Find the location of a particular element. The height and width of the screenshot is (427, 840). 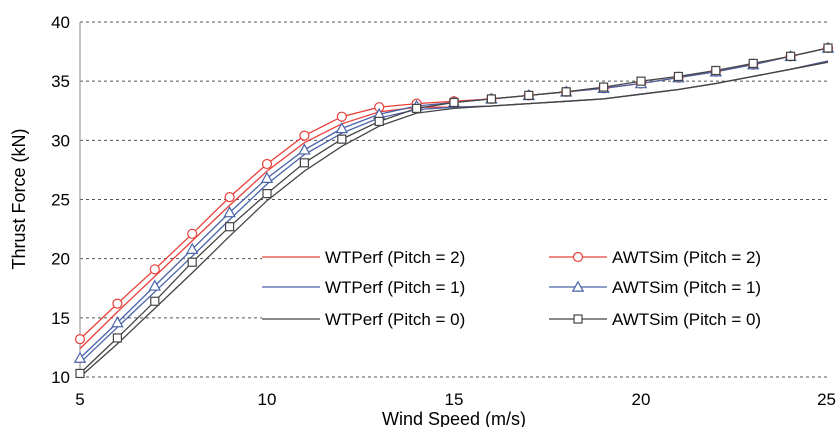

legend-label-0: WTPerf (Pitch = 2) is located at coordinates (395, 257).